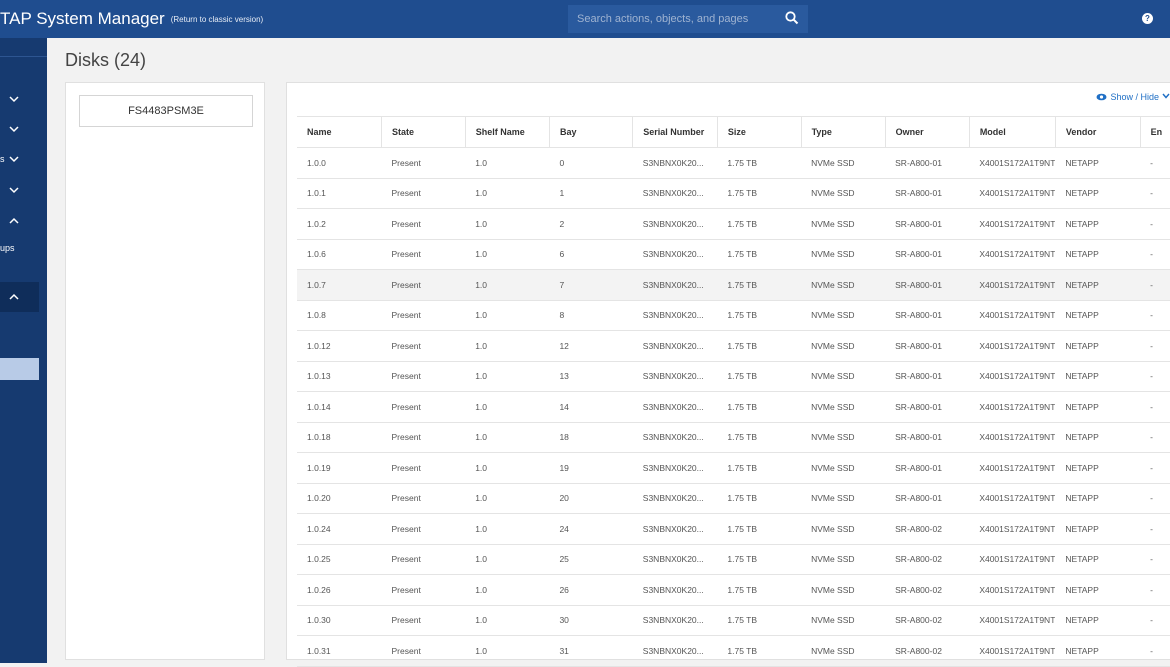 This screenshot has height=667, width=1170. What do you see at coordinates (591, 224) in the screenshot?
I see `table-cell: 2` at bounding box center [591, 224].